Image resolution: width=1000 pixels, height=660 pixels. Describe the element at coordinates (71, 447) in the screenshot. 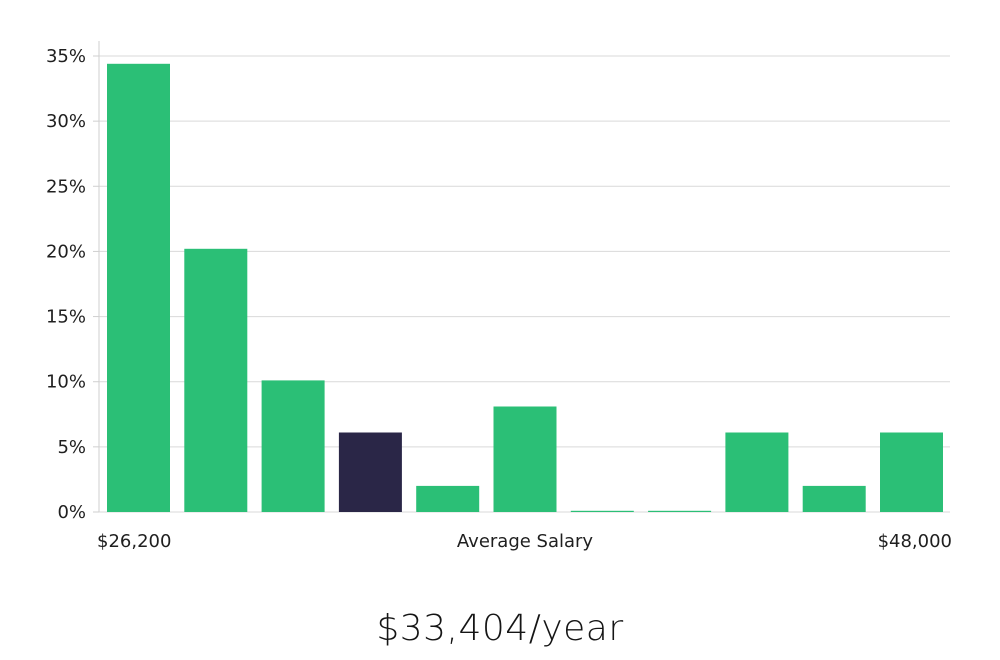

I see `y-tick-label: 5%` at that location.